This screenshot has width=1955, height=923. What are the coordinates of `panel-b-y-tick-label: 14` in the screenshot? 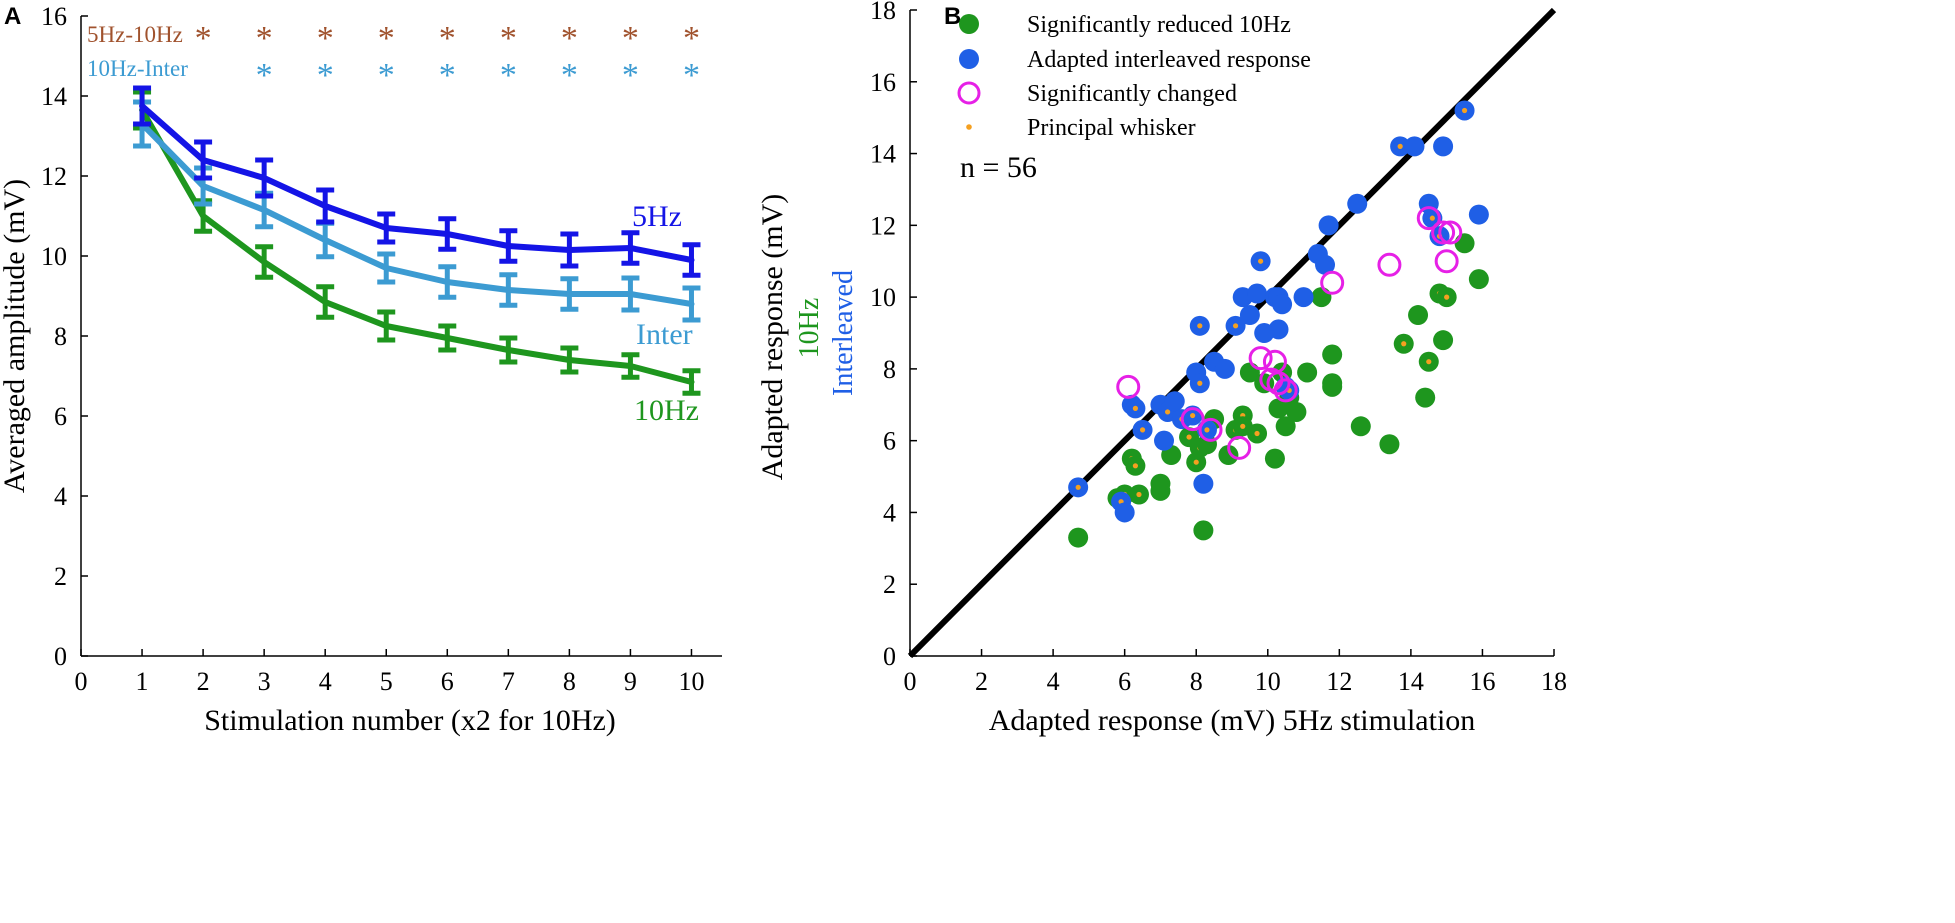 It's located at (883, 154).